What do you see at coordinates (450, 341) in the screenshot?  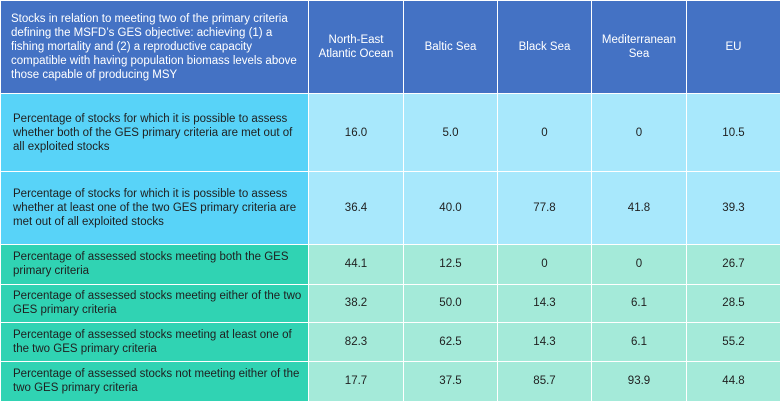 I see `table-cell: 62.5` at bounding box center [450, 341].